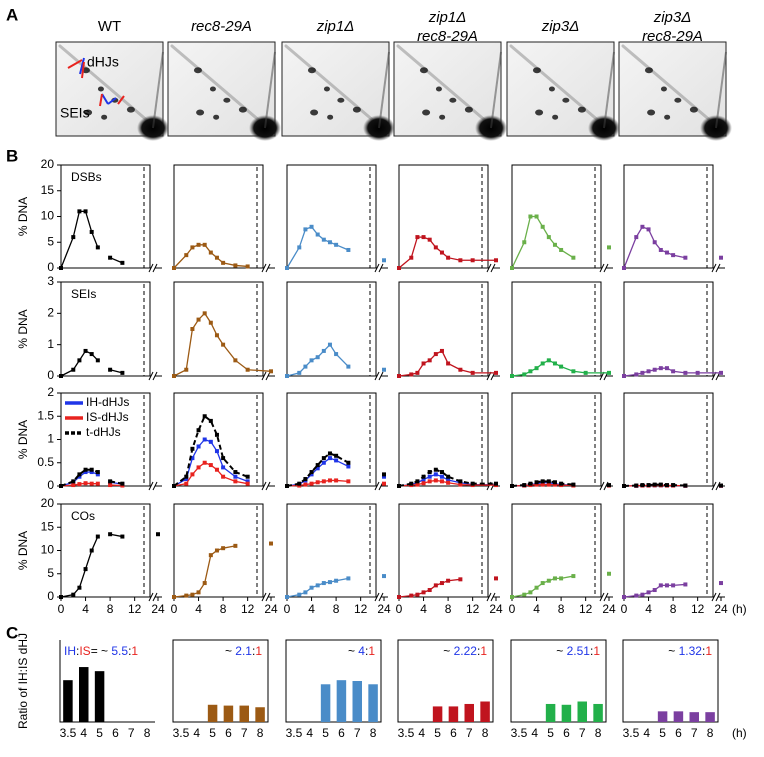 Image resolution: width=764 pixels, height=757 pixels. I want to click on ratio-part: ~, so click(230, 651).